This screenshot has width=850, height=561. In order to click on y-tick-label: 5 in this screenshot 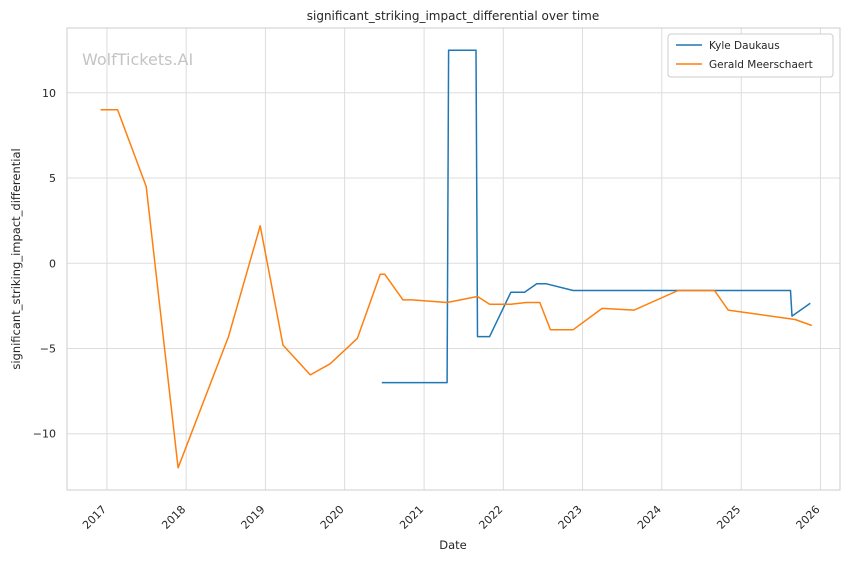, I will do `click(52, 178)`.